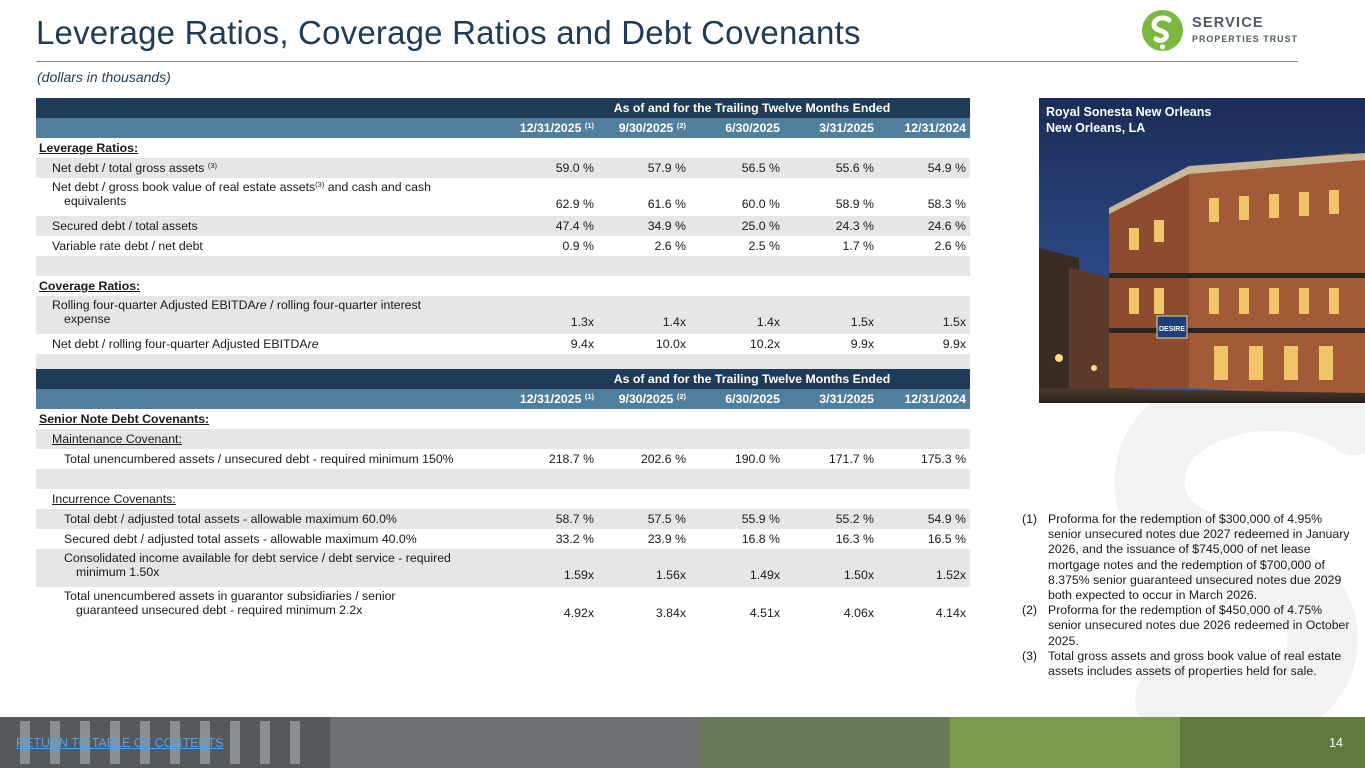 The width and height of the screenshot is (1365, 768). Describe the element at coordinates (854, 168) in the screenshot. I see `table-cell: 55.6 %` at that location.